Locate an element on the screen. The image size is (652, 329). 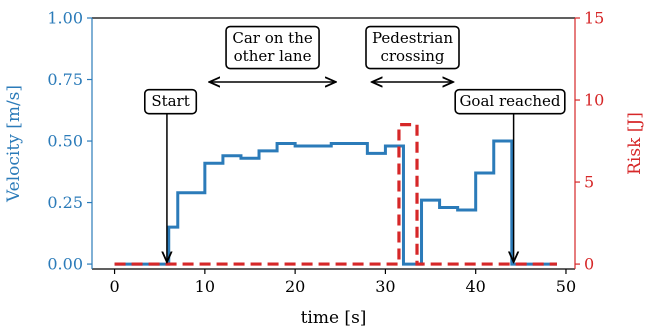
y-right-tick-label: 0 is located at coordinates (589, 264).